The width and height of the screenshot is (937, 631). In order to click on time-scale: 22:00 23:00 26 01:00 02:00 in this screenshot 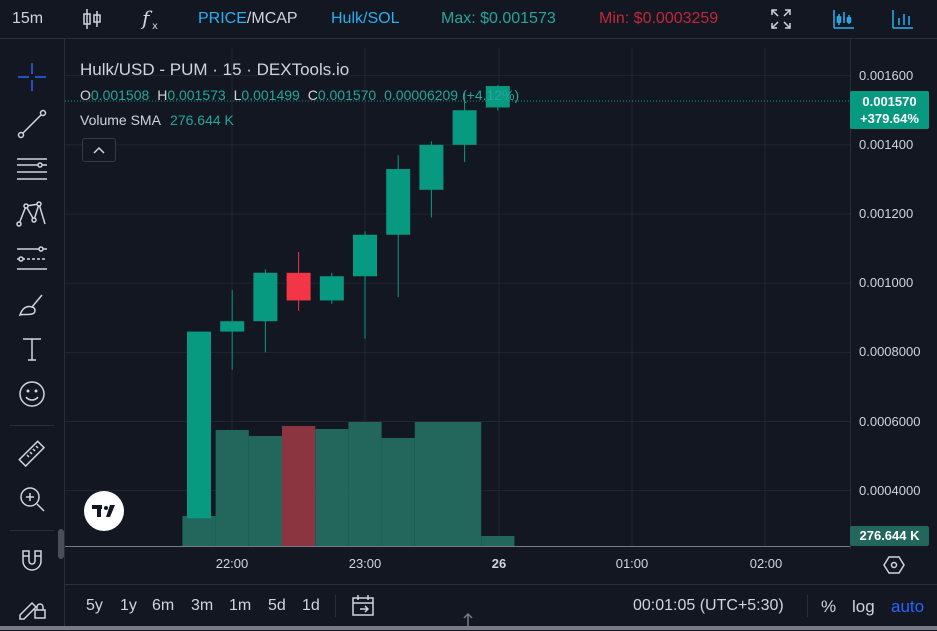, I will do `click(457, 563)`.